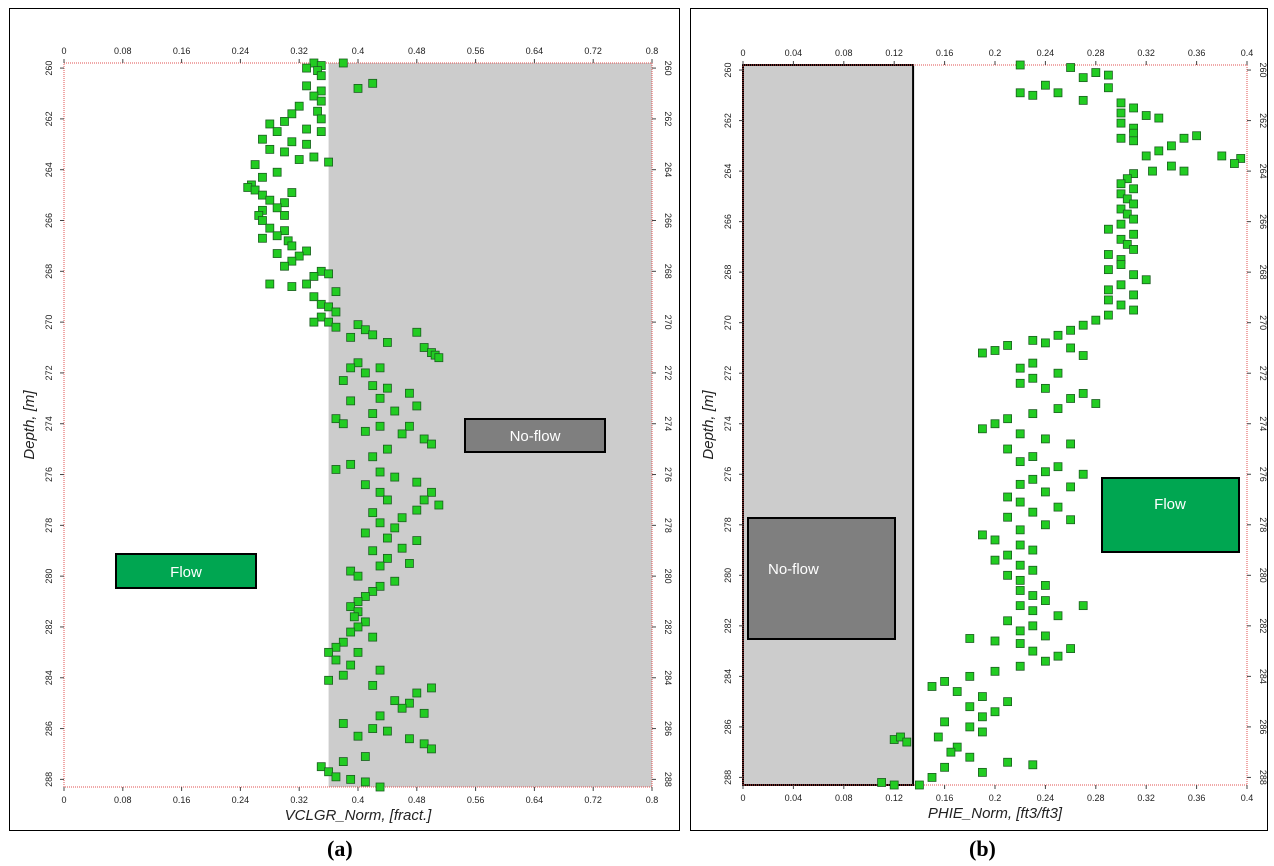 Image resolution: width=1274 pixels, height=866 pixels. What do you see at coordinates (1247, 798) in the screenshot?
I see `x-tick-label-bottom: 0.4` at bounding box center [1247, 798].